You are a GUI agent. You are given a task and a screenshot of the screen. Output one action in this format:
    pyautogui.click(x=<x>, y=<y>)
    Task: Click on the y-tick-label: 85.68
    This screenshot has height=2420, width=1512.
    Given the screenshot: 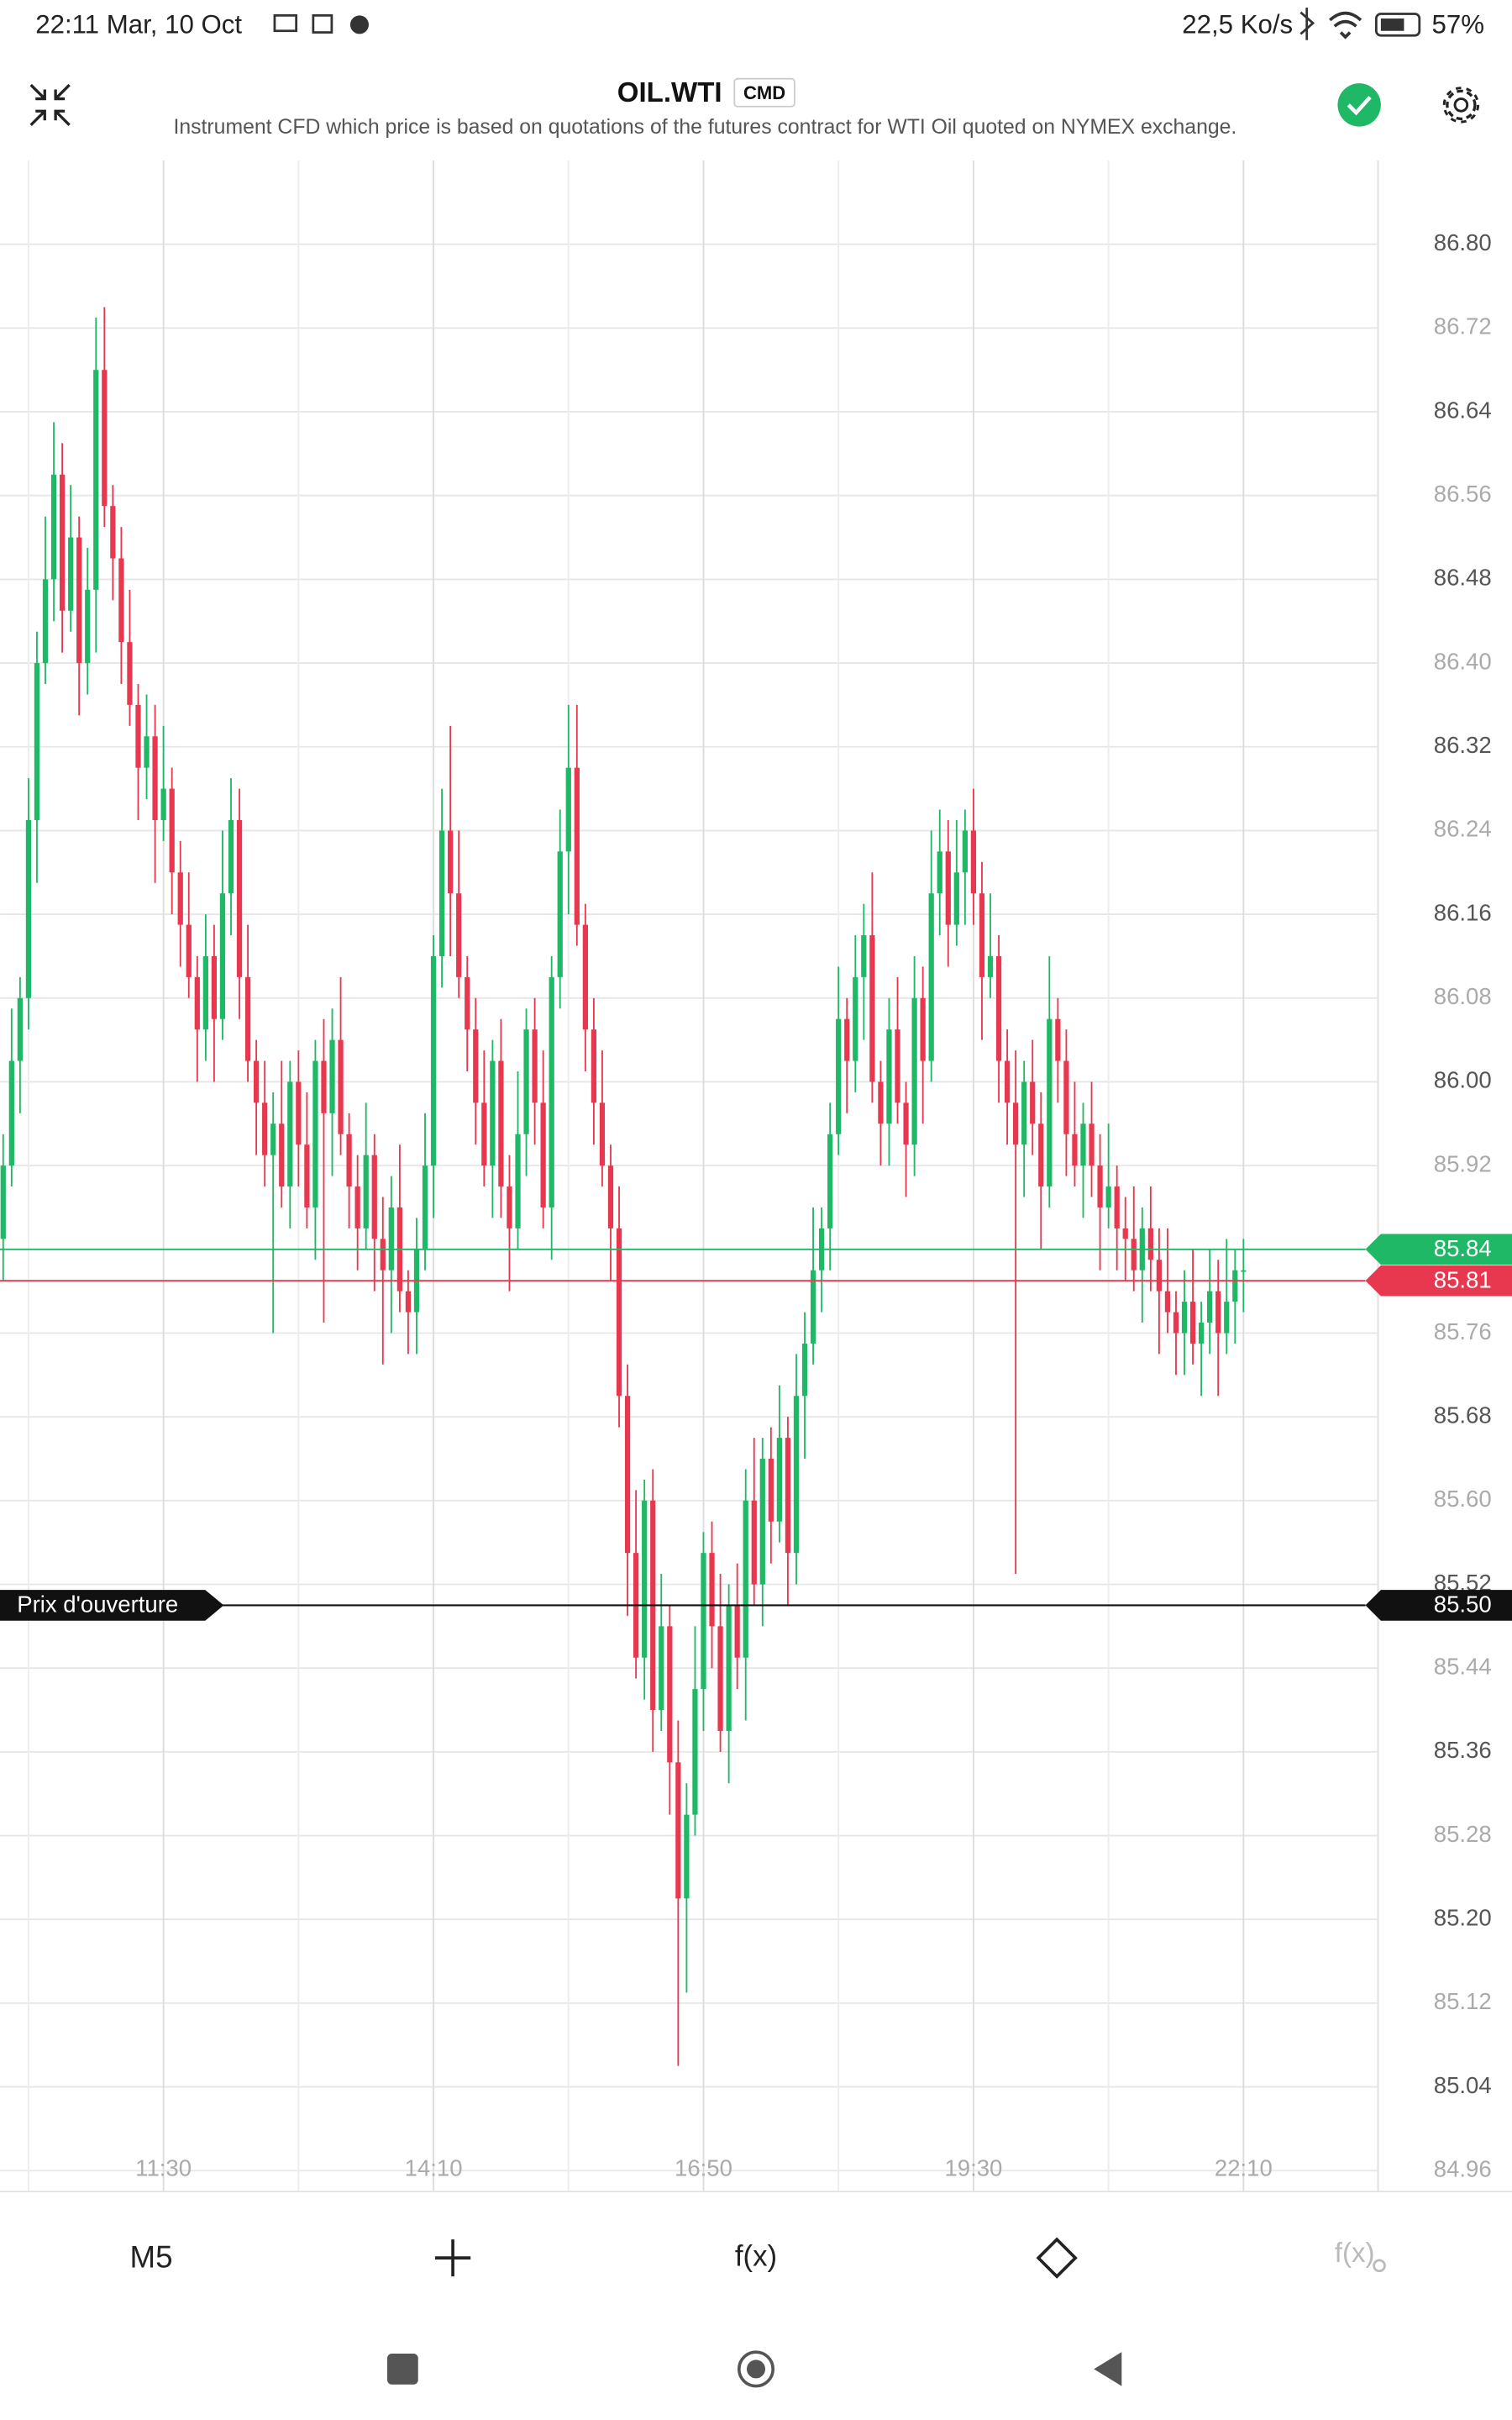 What is the action you would take?
    pyautogui.click(x=1463, y=1415)
    